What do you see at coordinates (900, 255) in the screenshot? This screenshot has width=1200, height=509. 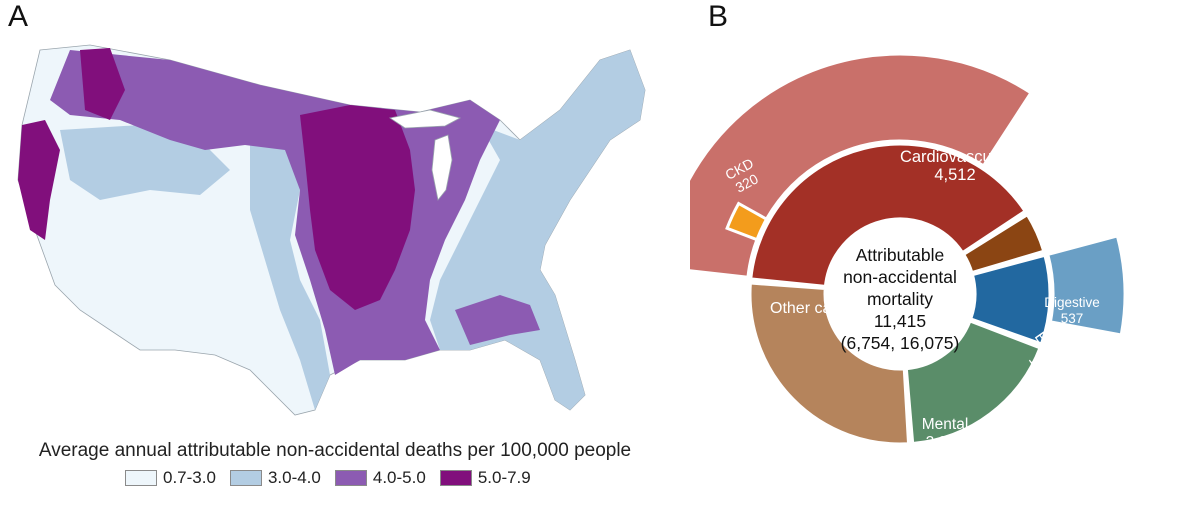 I see `center-line-1: Attributable` at bounding box center [900, 255].